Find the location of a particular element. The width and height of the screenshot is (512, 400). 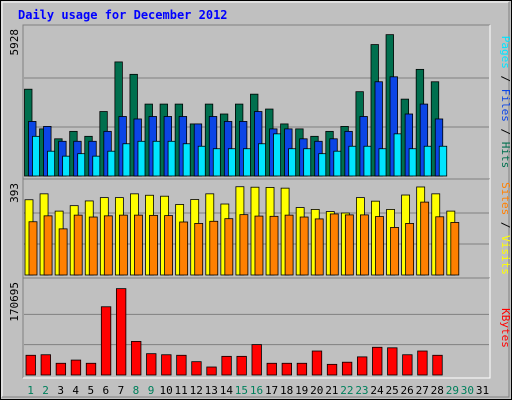

x-tick-label-17: 17 is located at coordinates (271, 390).